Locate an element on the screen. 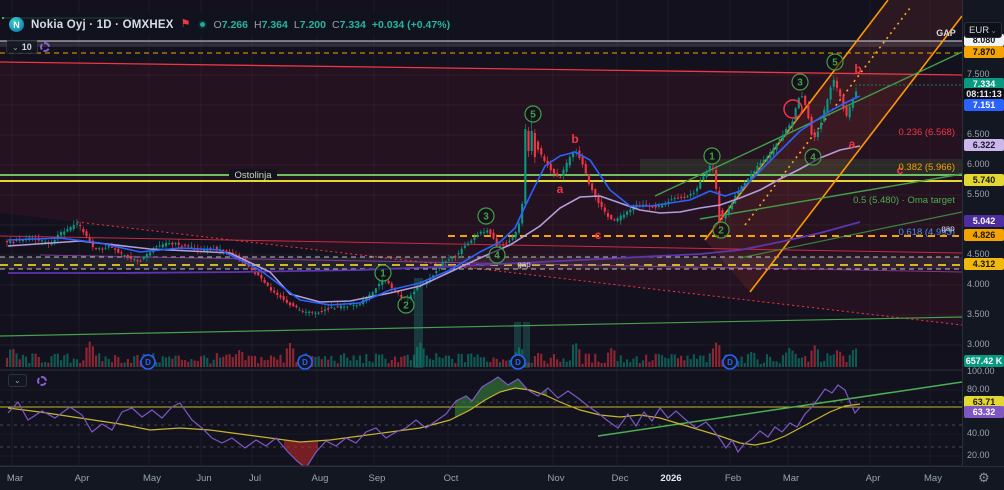  svg-text: 1 is located at coordinates (383, 274).